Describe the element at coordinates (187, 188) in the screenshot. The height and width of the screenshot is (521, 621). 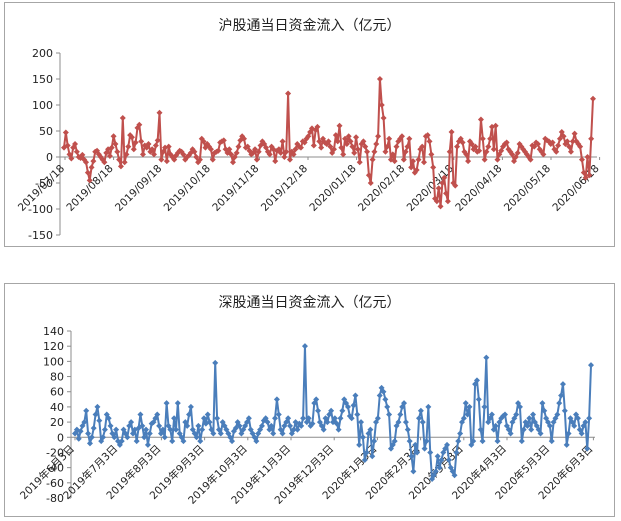
I see `x-tick-label: 2019/10/18` at that location.